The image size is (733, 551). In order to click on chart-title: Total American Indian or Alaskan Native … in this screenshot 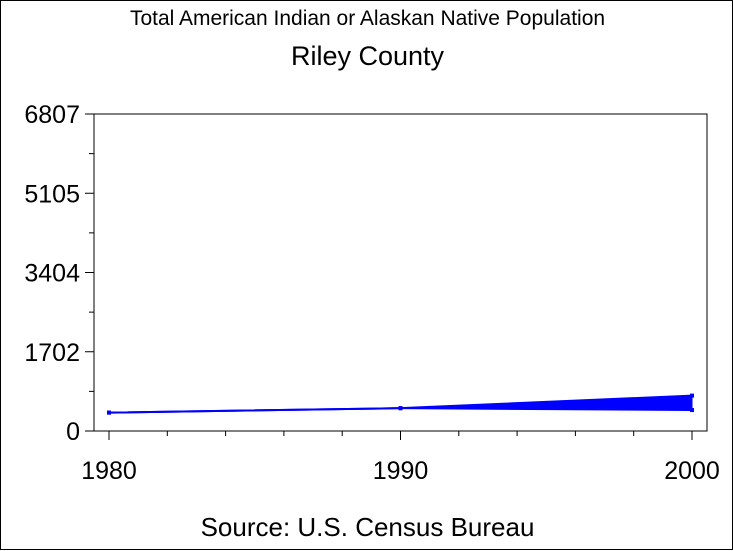, I will do `click(367, 18)`.